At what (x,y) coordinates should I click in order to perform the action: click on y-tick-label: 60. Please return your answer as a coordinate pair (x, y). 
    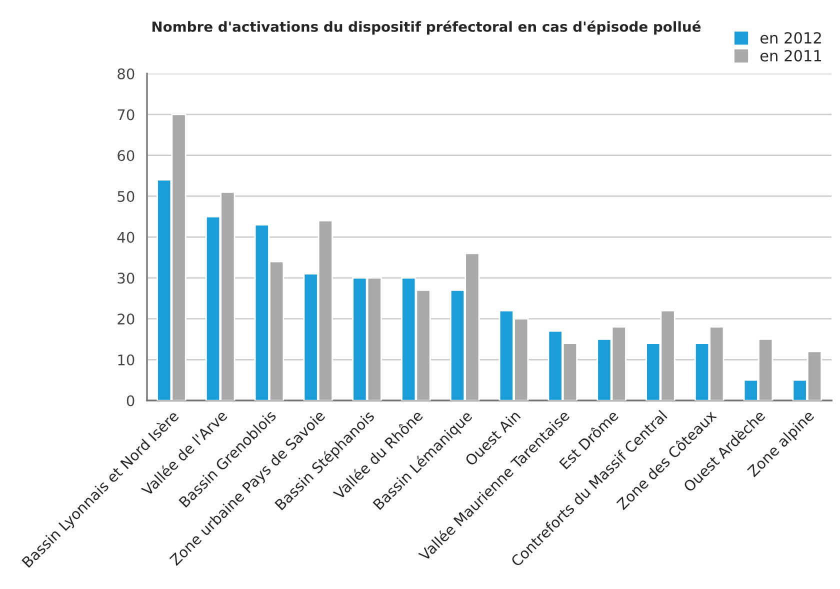
    Looking at the image, I should click on (126, 156).